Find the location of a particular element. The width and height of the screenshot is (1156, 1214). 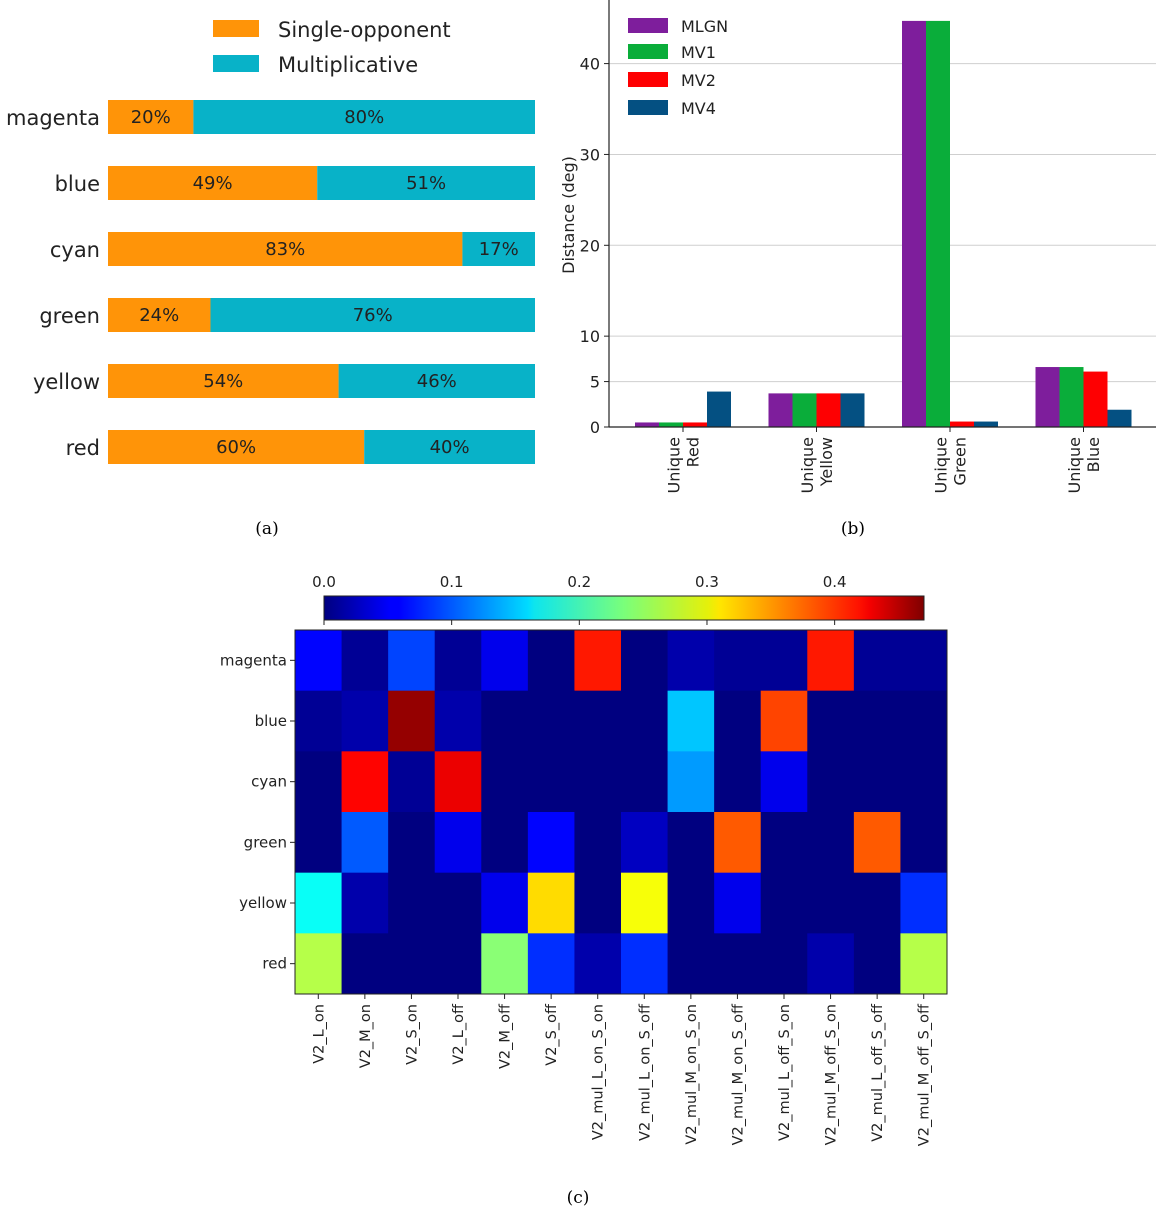

heatmap-cell-green-v2-s-on is located at coordinates (412, 843).